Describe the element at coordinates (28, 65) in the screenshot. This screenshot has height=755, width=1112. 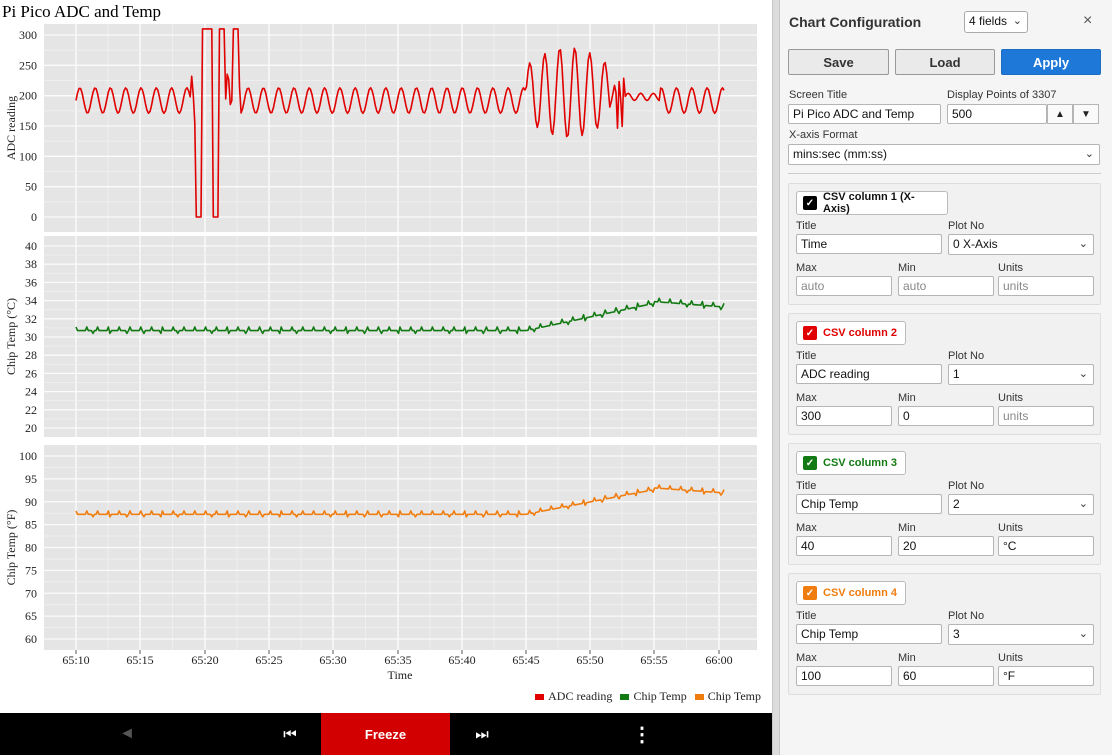
I see `y-tick-label: 250` at that location.